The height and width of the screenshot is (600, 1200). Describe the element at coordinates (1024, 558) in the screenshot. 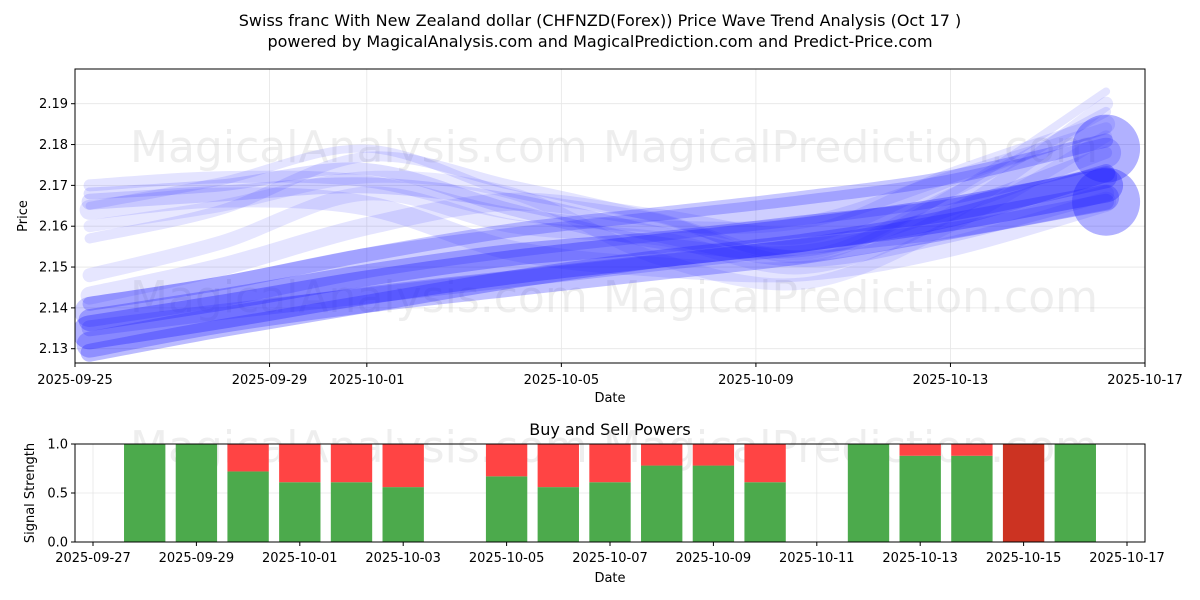

I see `x-tick-label: 2025-10-15` at that location.